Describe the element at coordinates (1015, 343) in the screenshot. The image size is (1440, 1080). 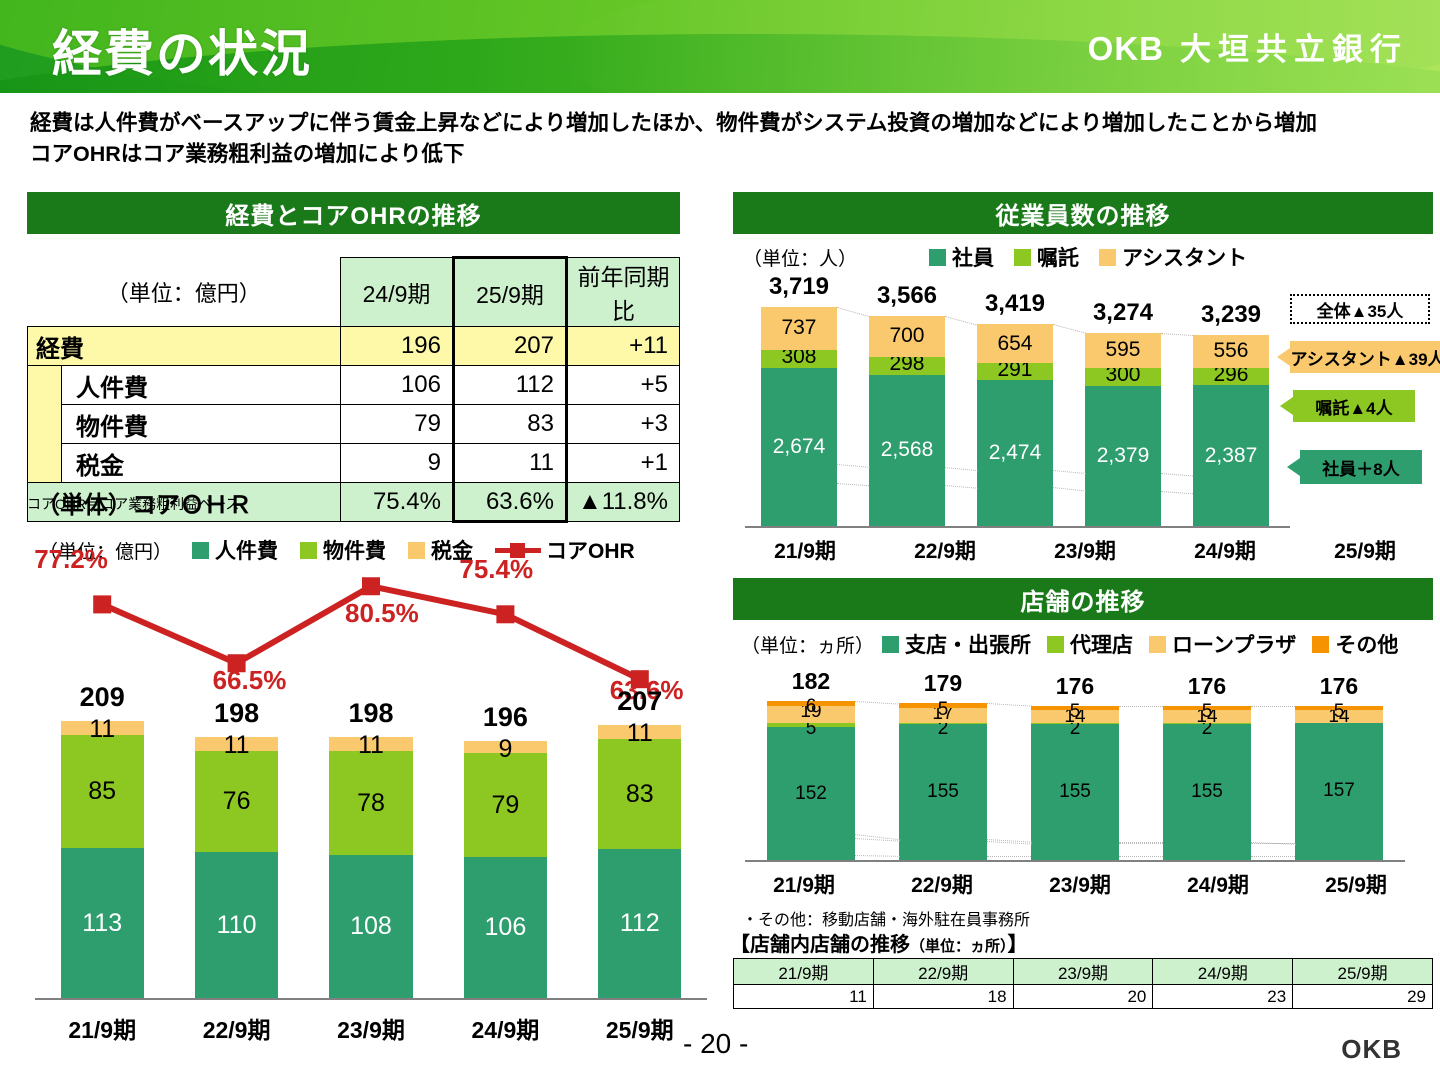
I see `bar-segment-value: 654` at that location.